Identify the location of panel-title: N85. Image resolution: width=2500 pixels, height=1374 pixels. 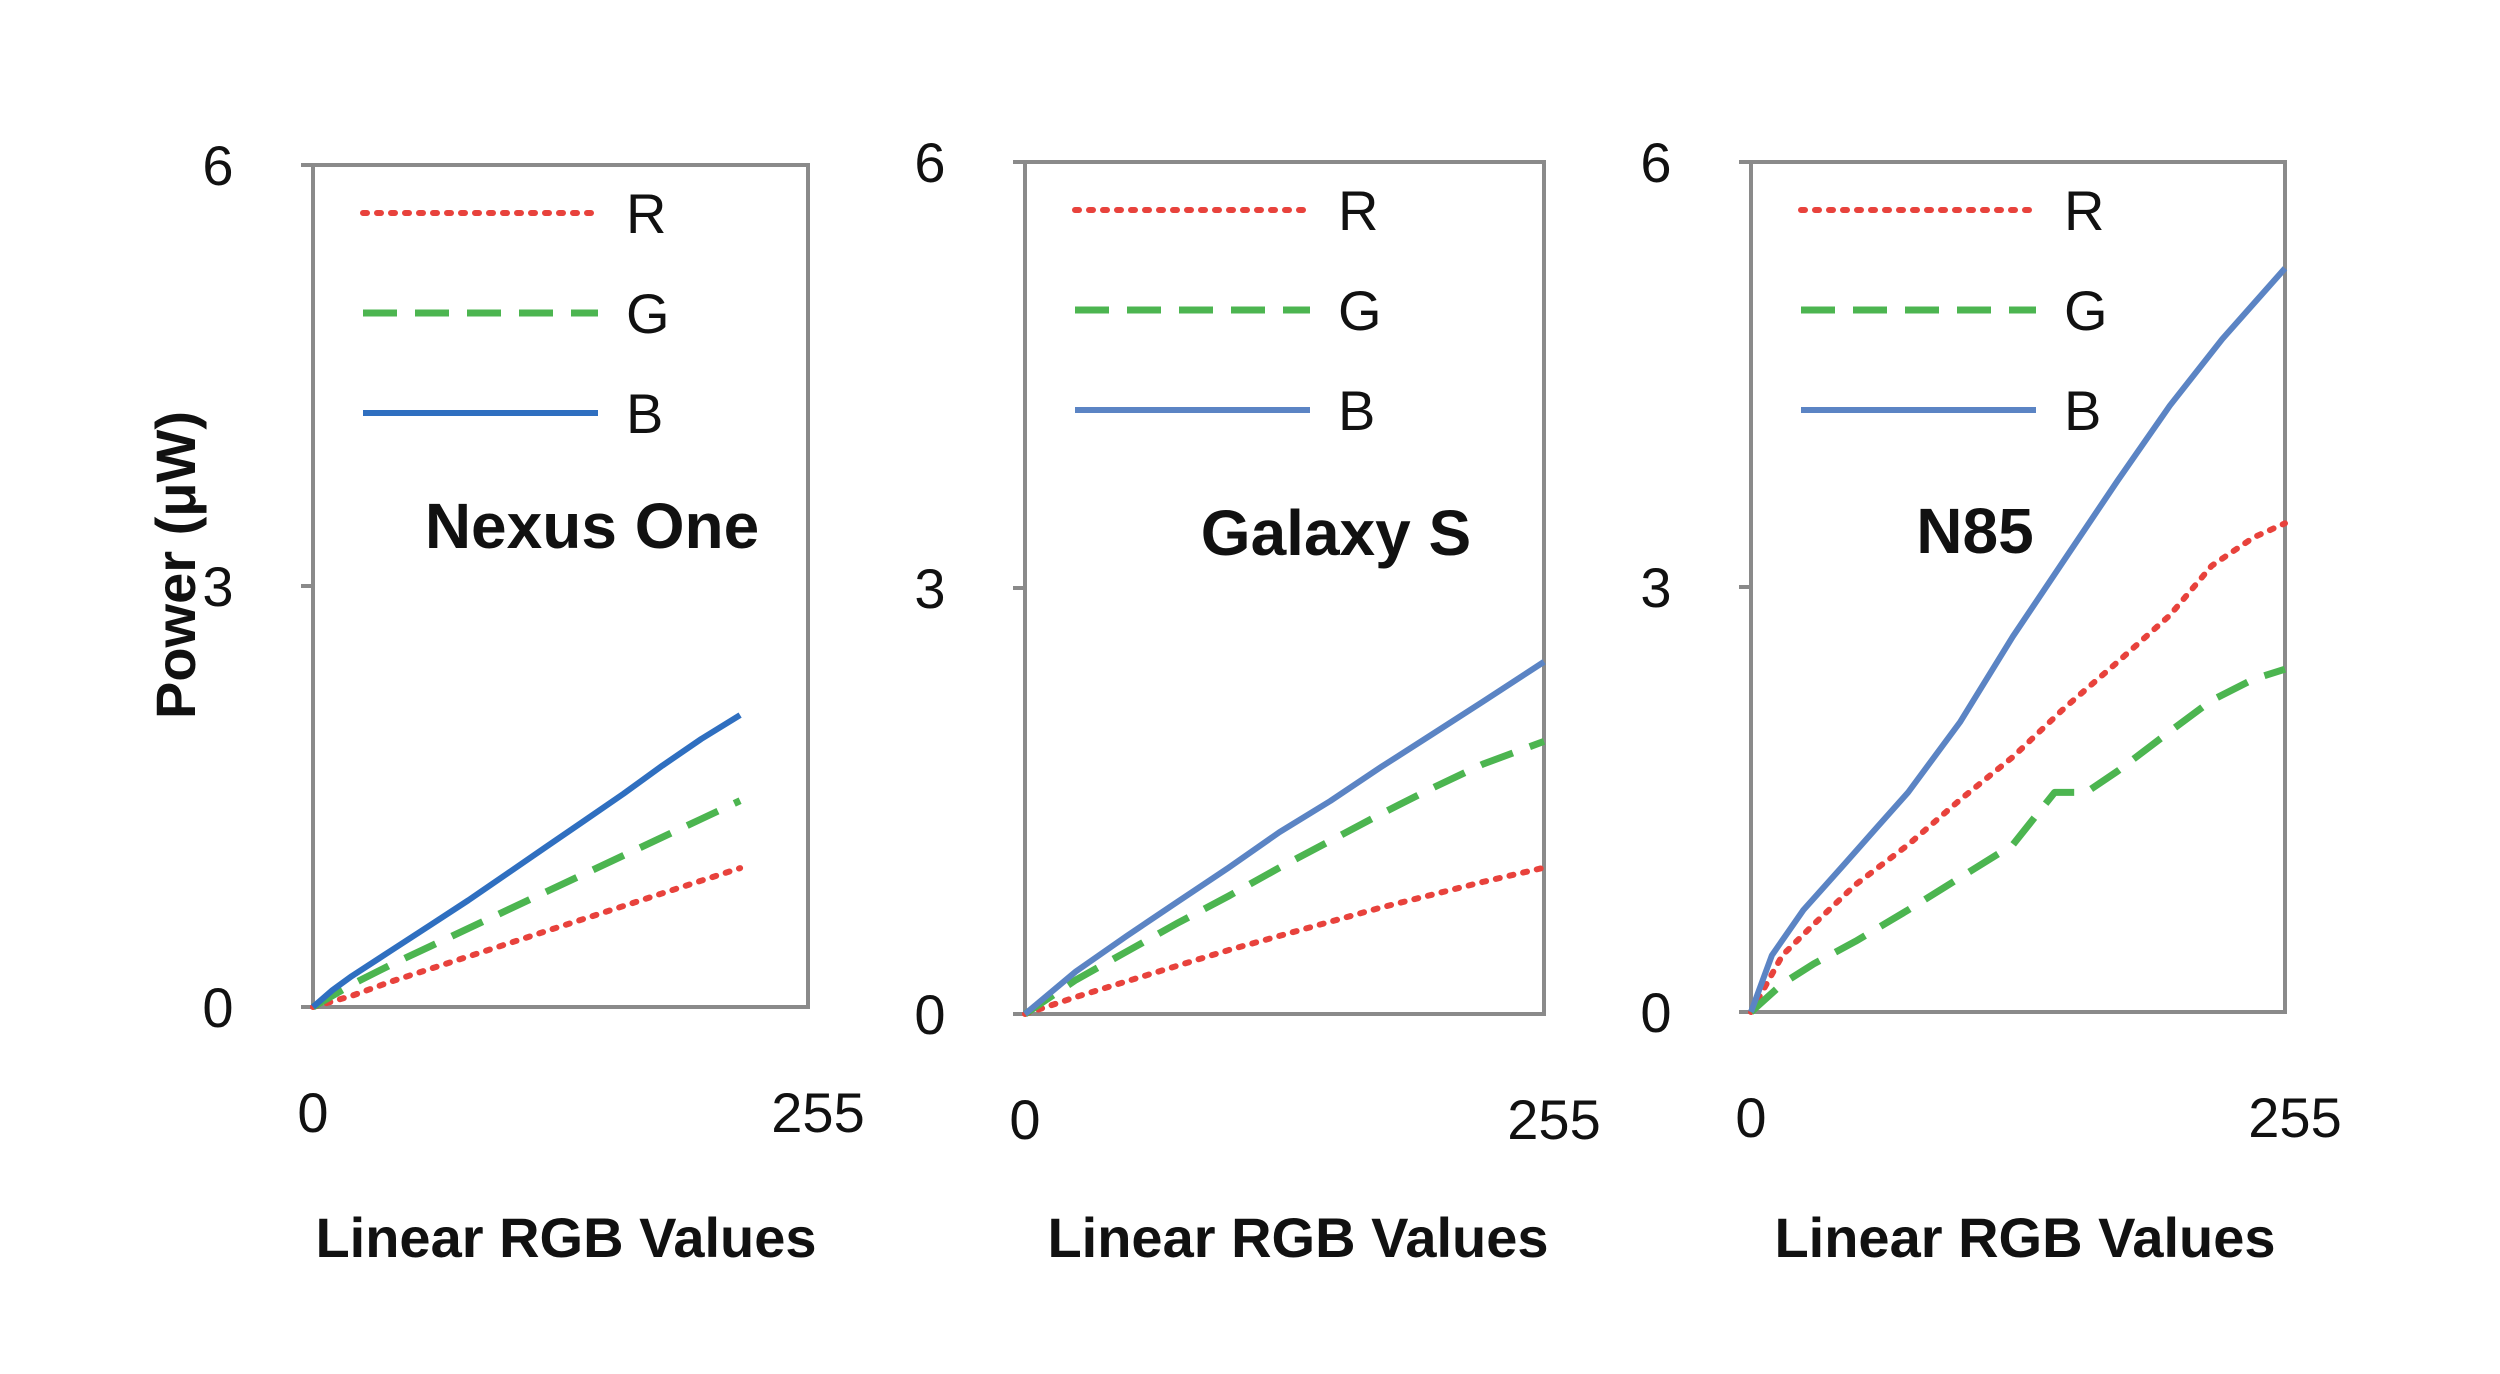
(1974, 531).